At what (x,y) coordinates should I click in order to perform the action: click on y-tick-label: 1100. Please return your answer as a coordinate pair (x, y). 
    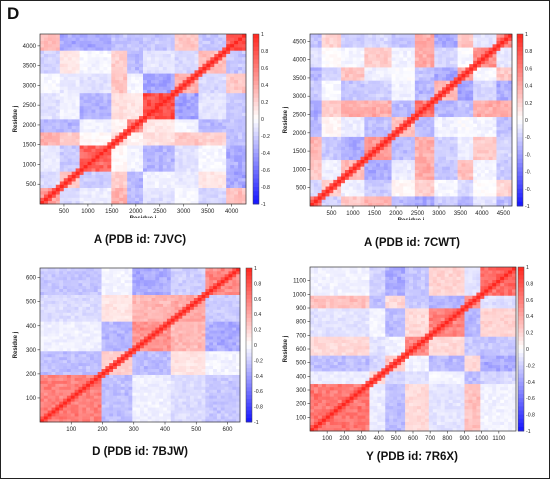
    Looking at the image, I should click on (300, 282).